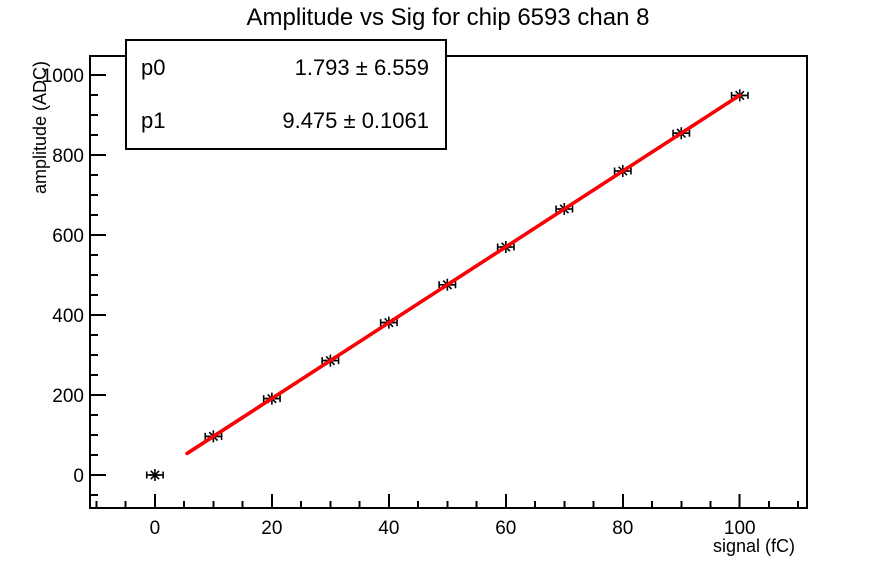 The width and height of the screenshot is (896, 572). I want to click on x-axis-title: signal (fC), so click(754, 546).